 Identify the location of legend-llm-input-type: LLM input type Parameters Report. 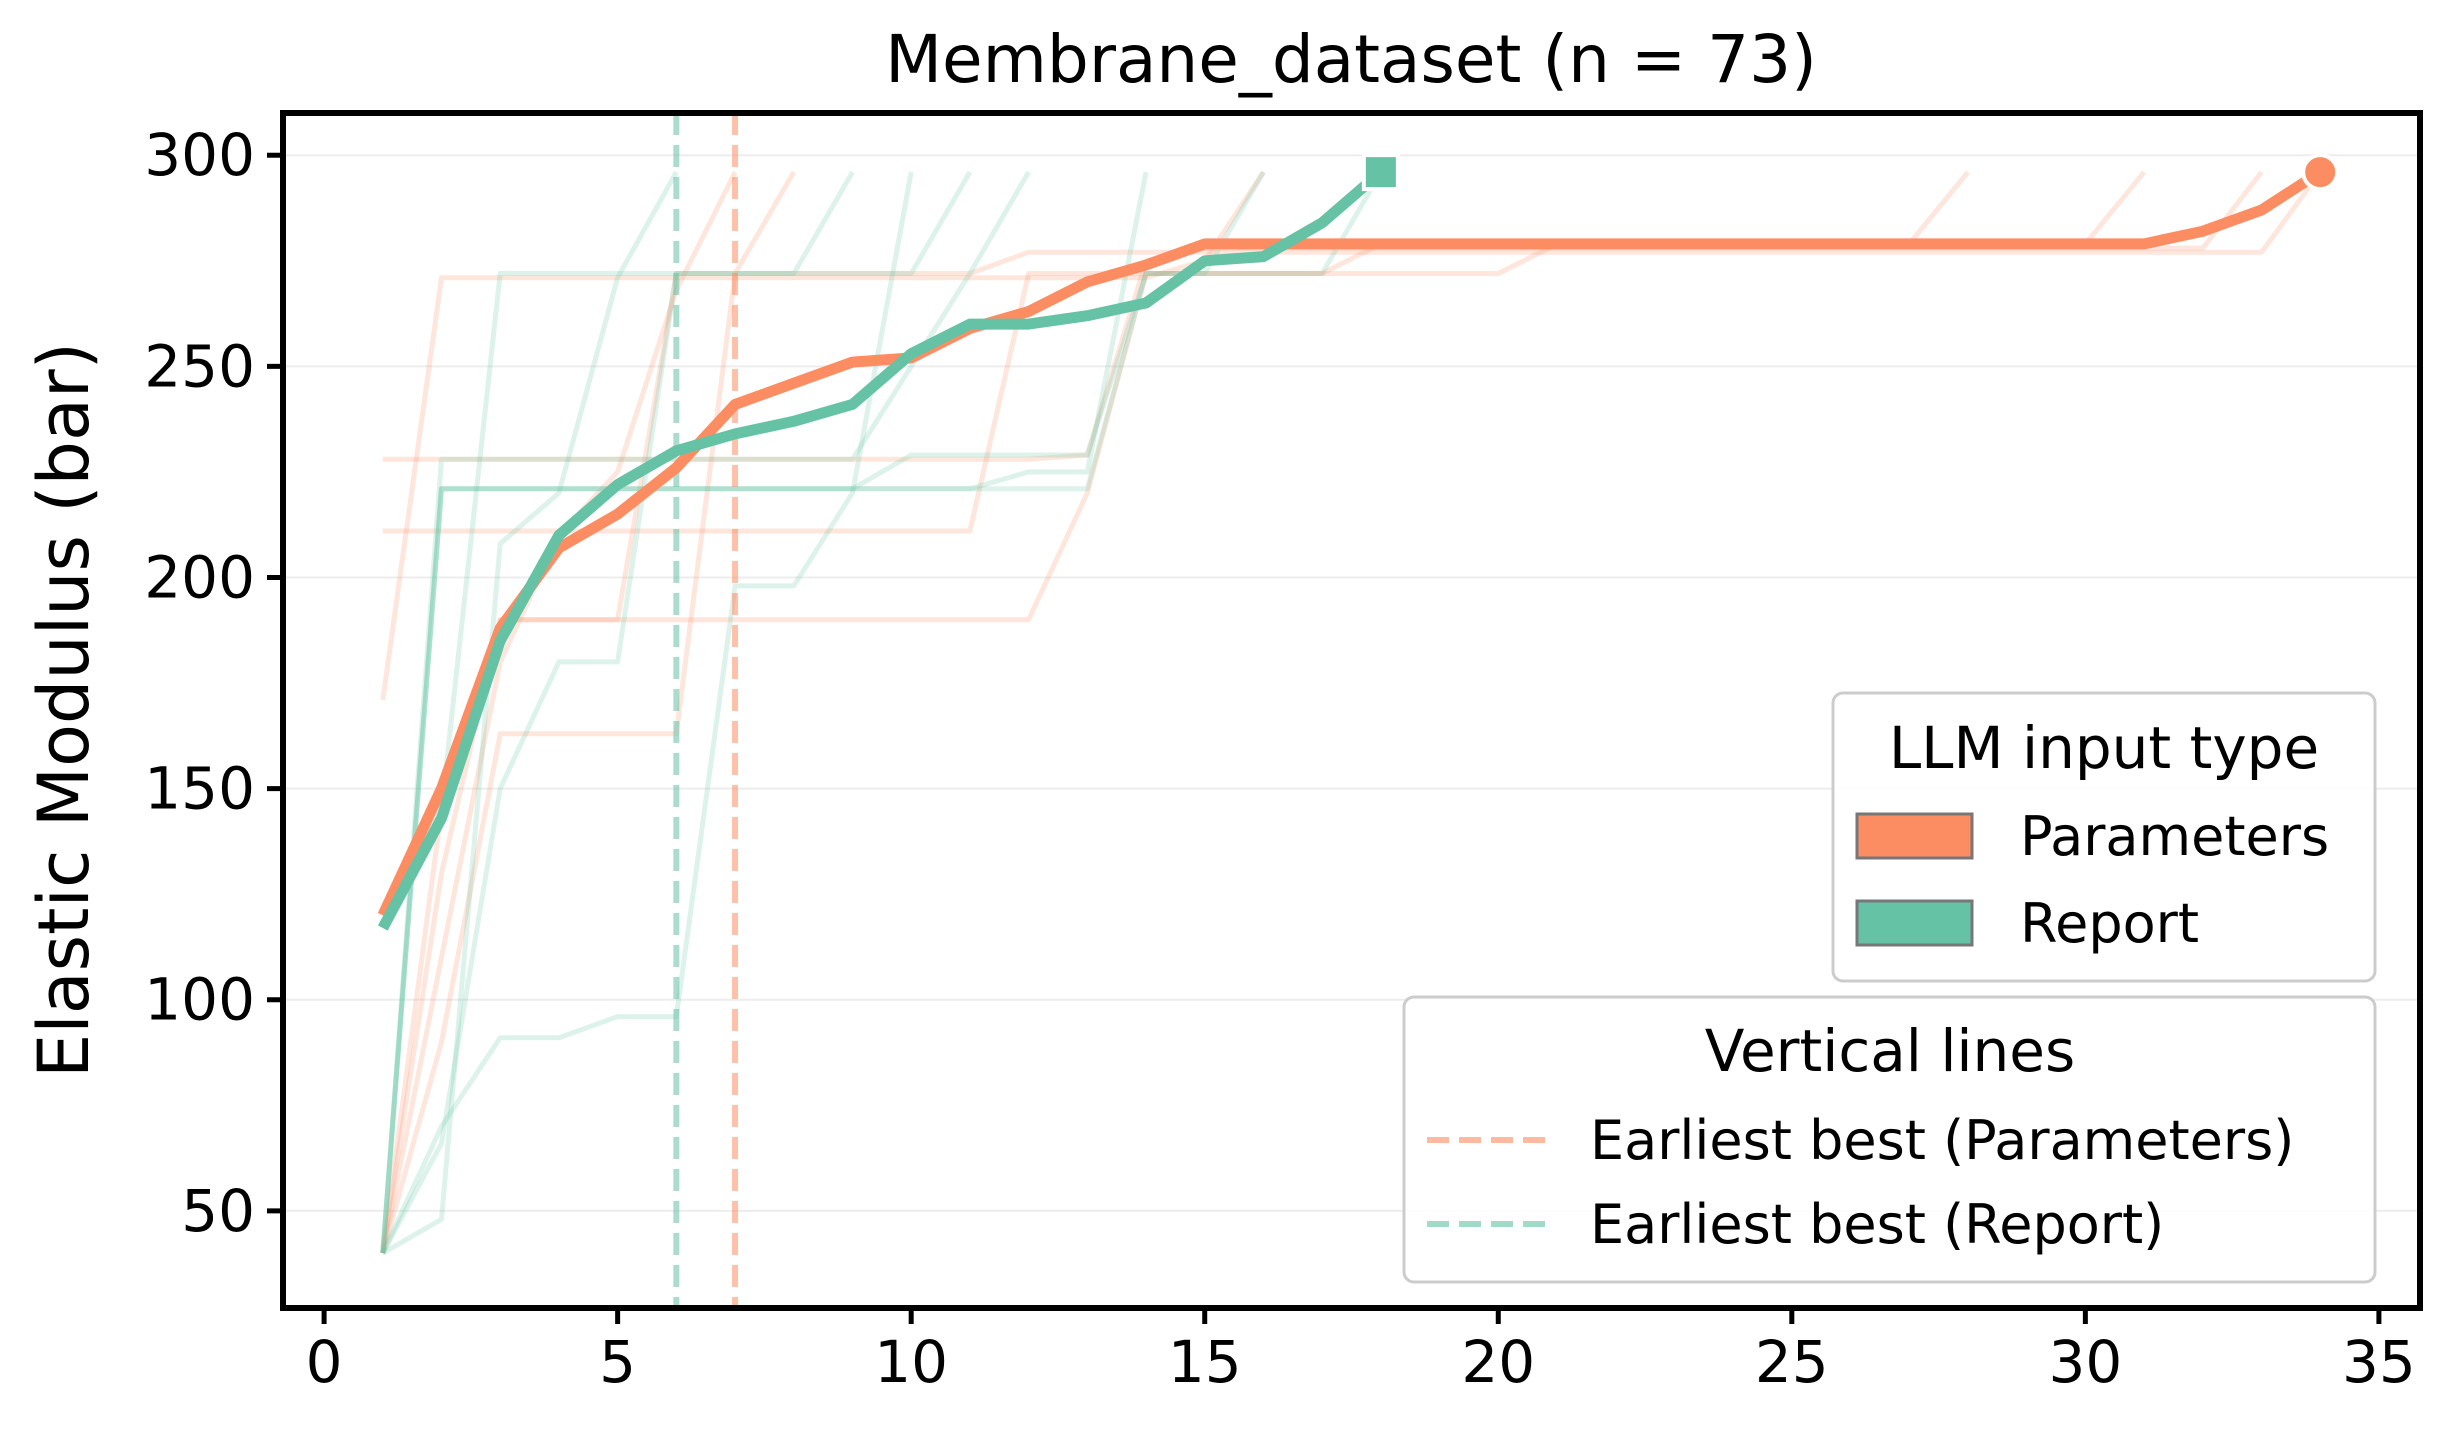
(2104, 837).